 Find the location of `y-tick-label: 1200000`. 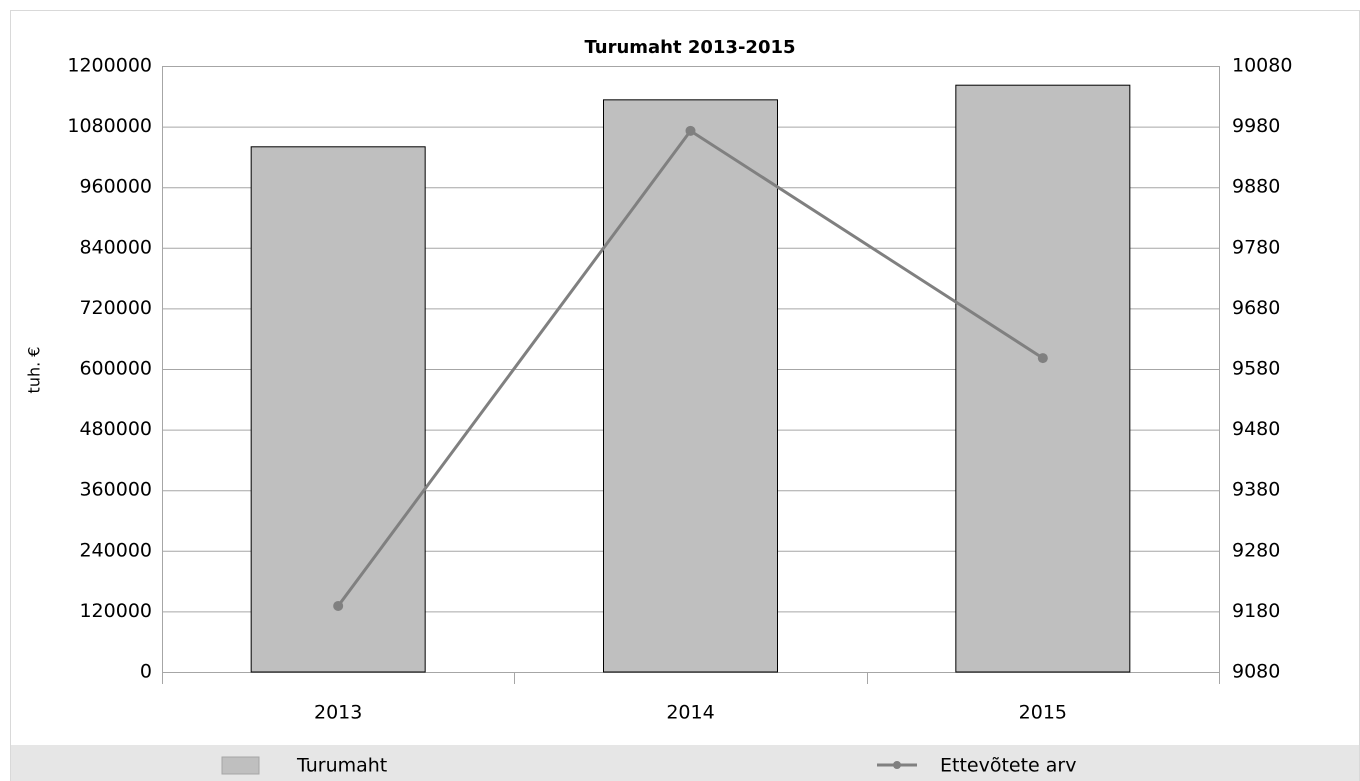

y-tick-label: 1200000 is located at coordinates (109, 66).